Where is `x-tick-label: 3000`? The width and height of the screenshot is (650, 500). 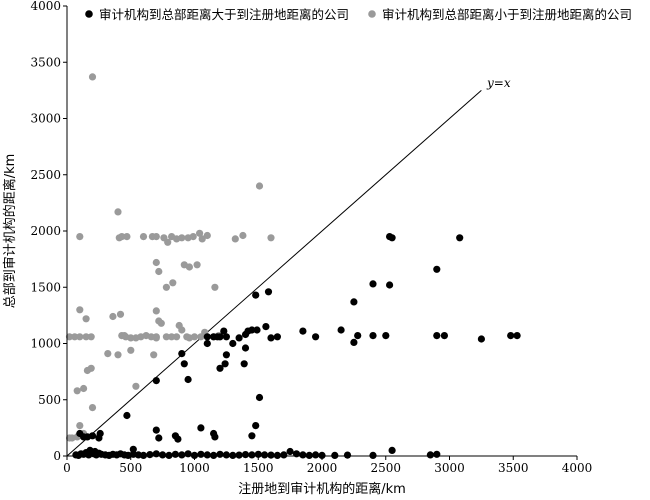 x-tick-label: 3000 is located at coordinates (449, 468).